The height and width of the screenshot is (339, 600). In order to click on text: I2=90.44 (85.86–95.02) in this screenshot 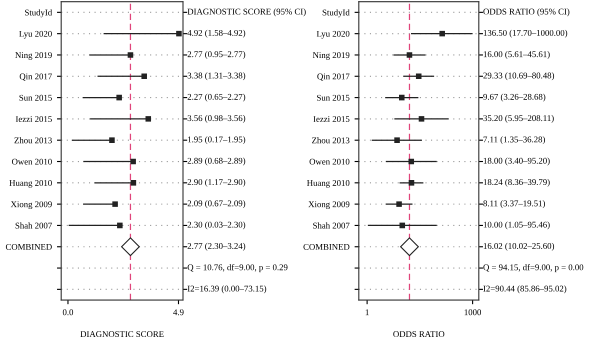, I will do `click(524, 289)`.